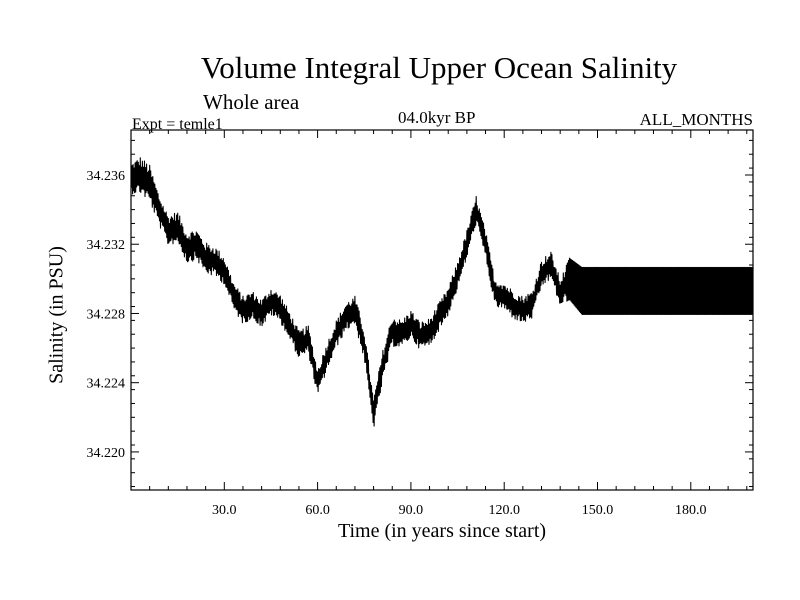 The height and width of the screenshot is (600, 800). What do you see at coordinates (251, 102) in the screenshot?
I see `chart-subtitle: Whole area` at bounding box center [251, 102].